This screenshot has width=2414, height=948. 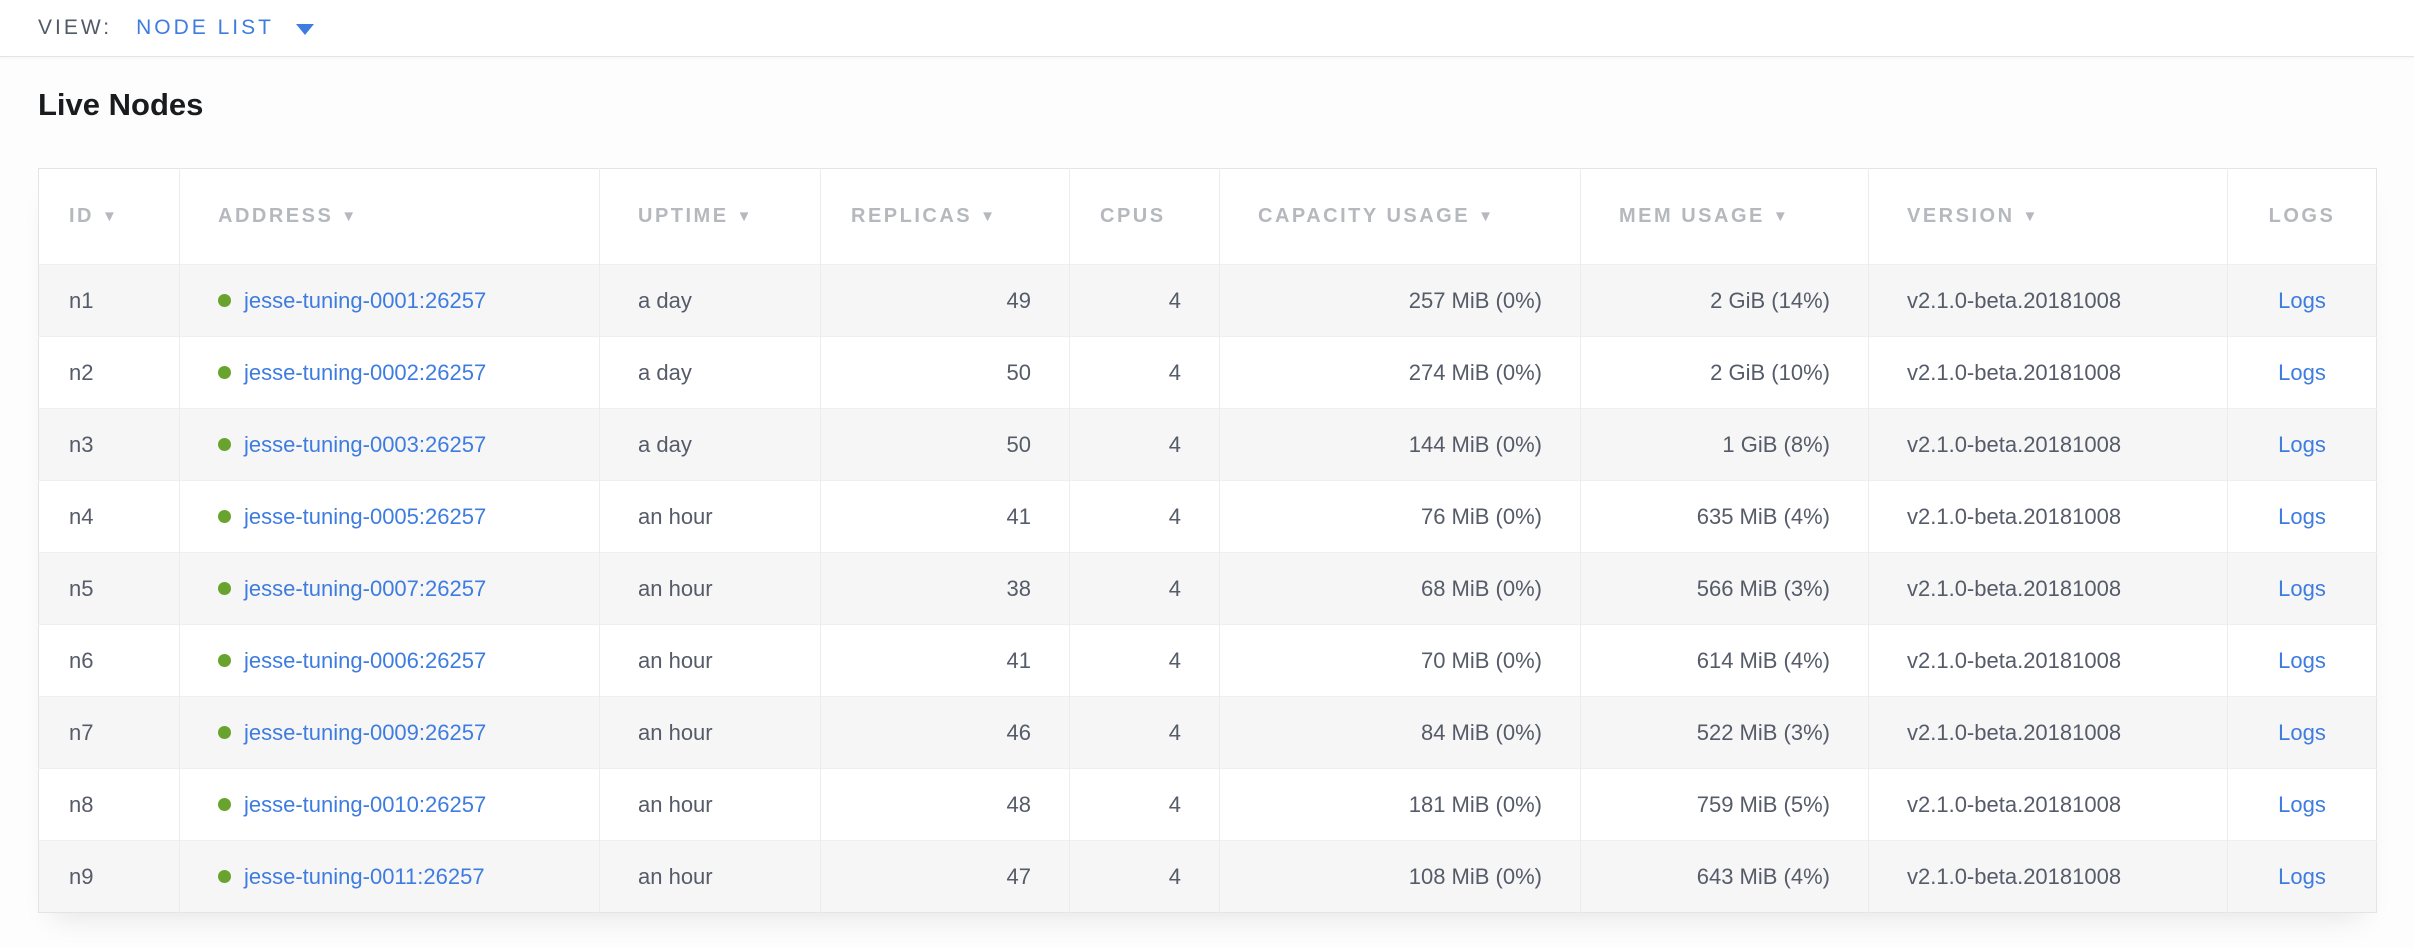 What do you see at coordinates (365, 516) in the screenshot?
I see `node-address-link: jesse-tuning-0005:26257` at bounding box center [365, 516].